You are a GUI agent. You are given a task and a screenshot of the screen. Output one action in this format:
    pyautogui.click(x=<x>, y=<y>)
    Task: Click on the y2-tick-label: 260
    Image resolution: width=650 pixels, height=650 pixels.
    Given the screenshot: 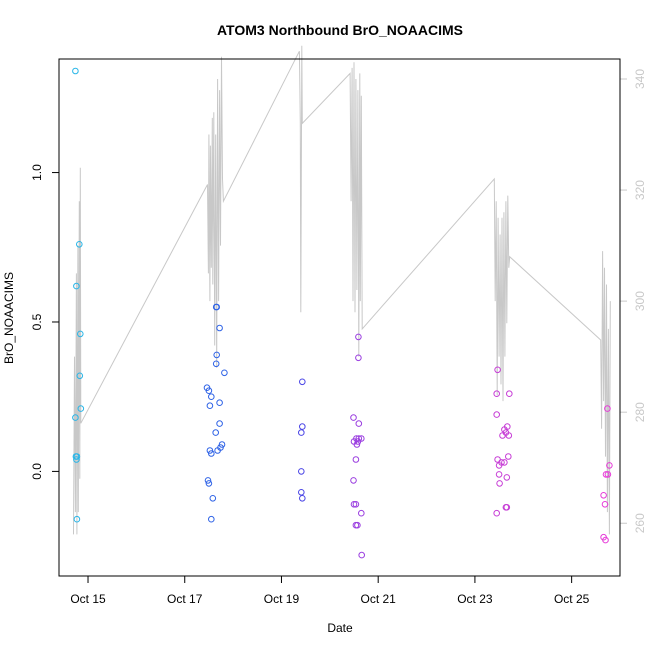 What is the action you would take?
    pyautogui.click(x=640, y=523)
    